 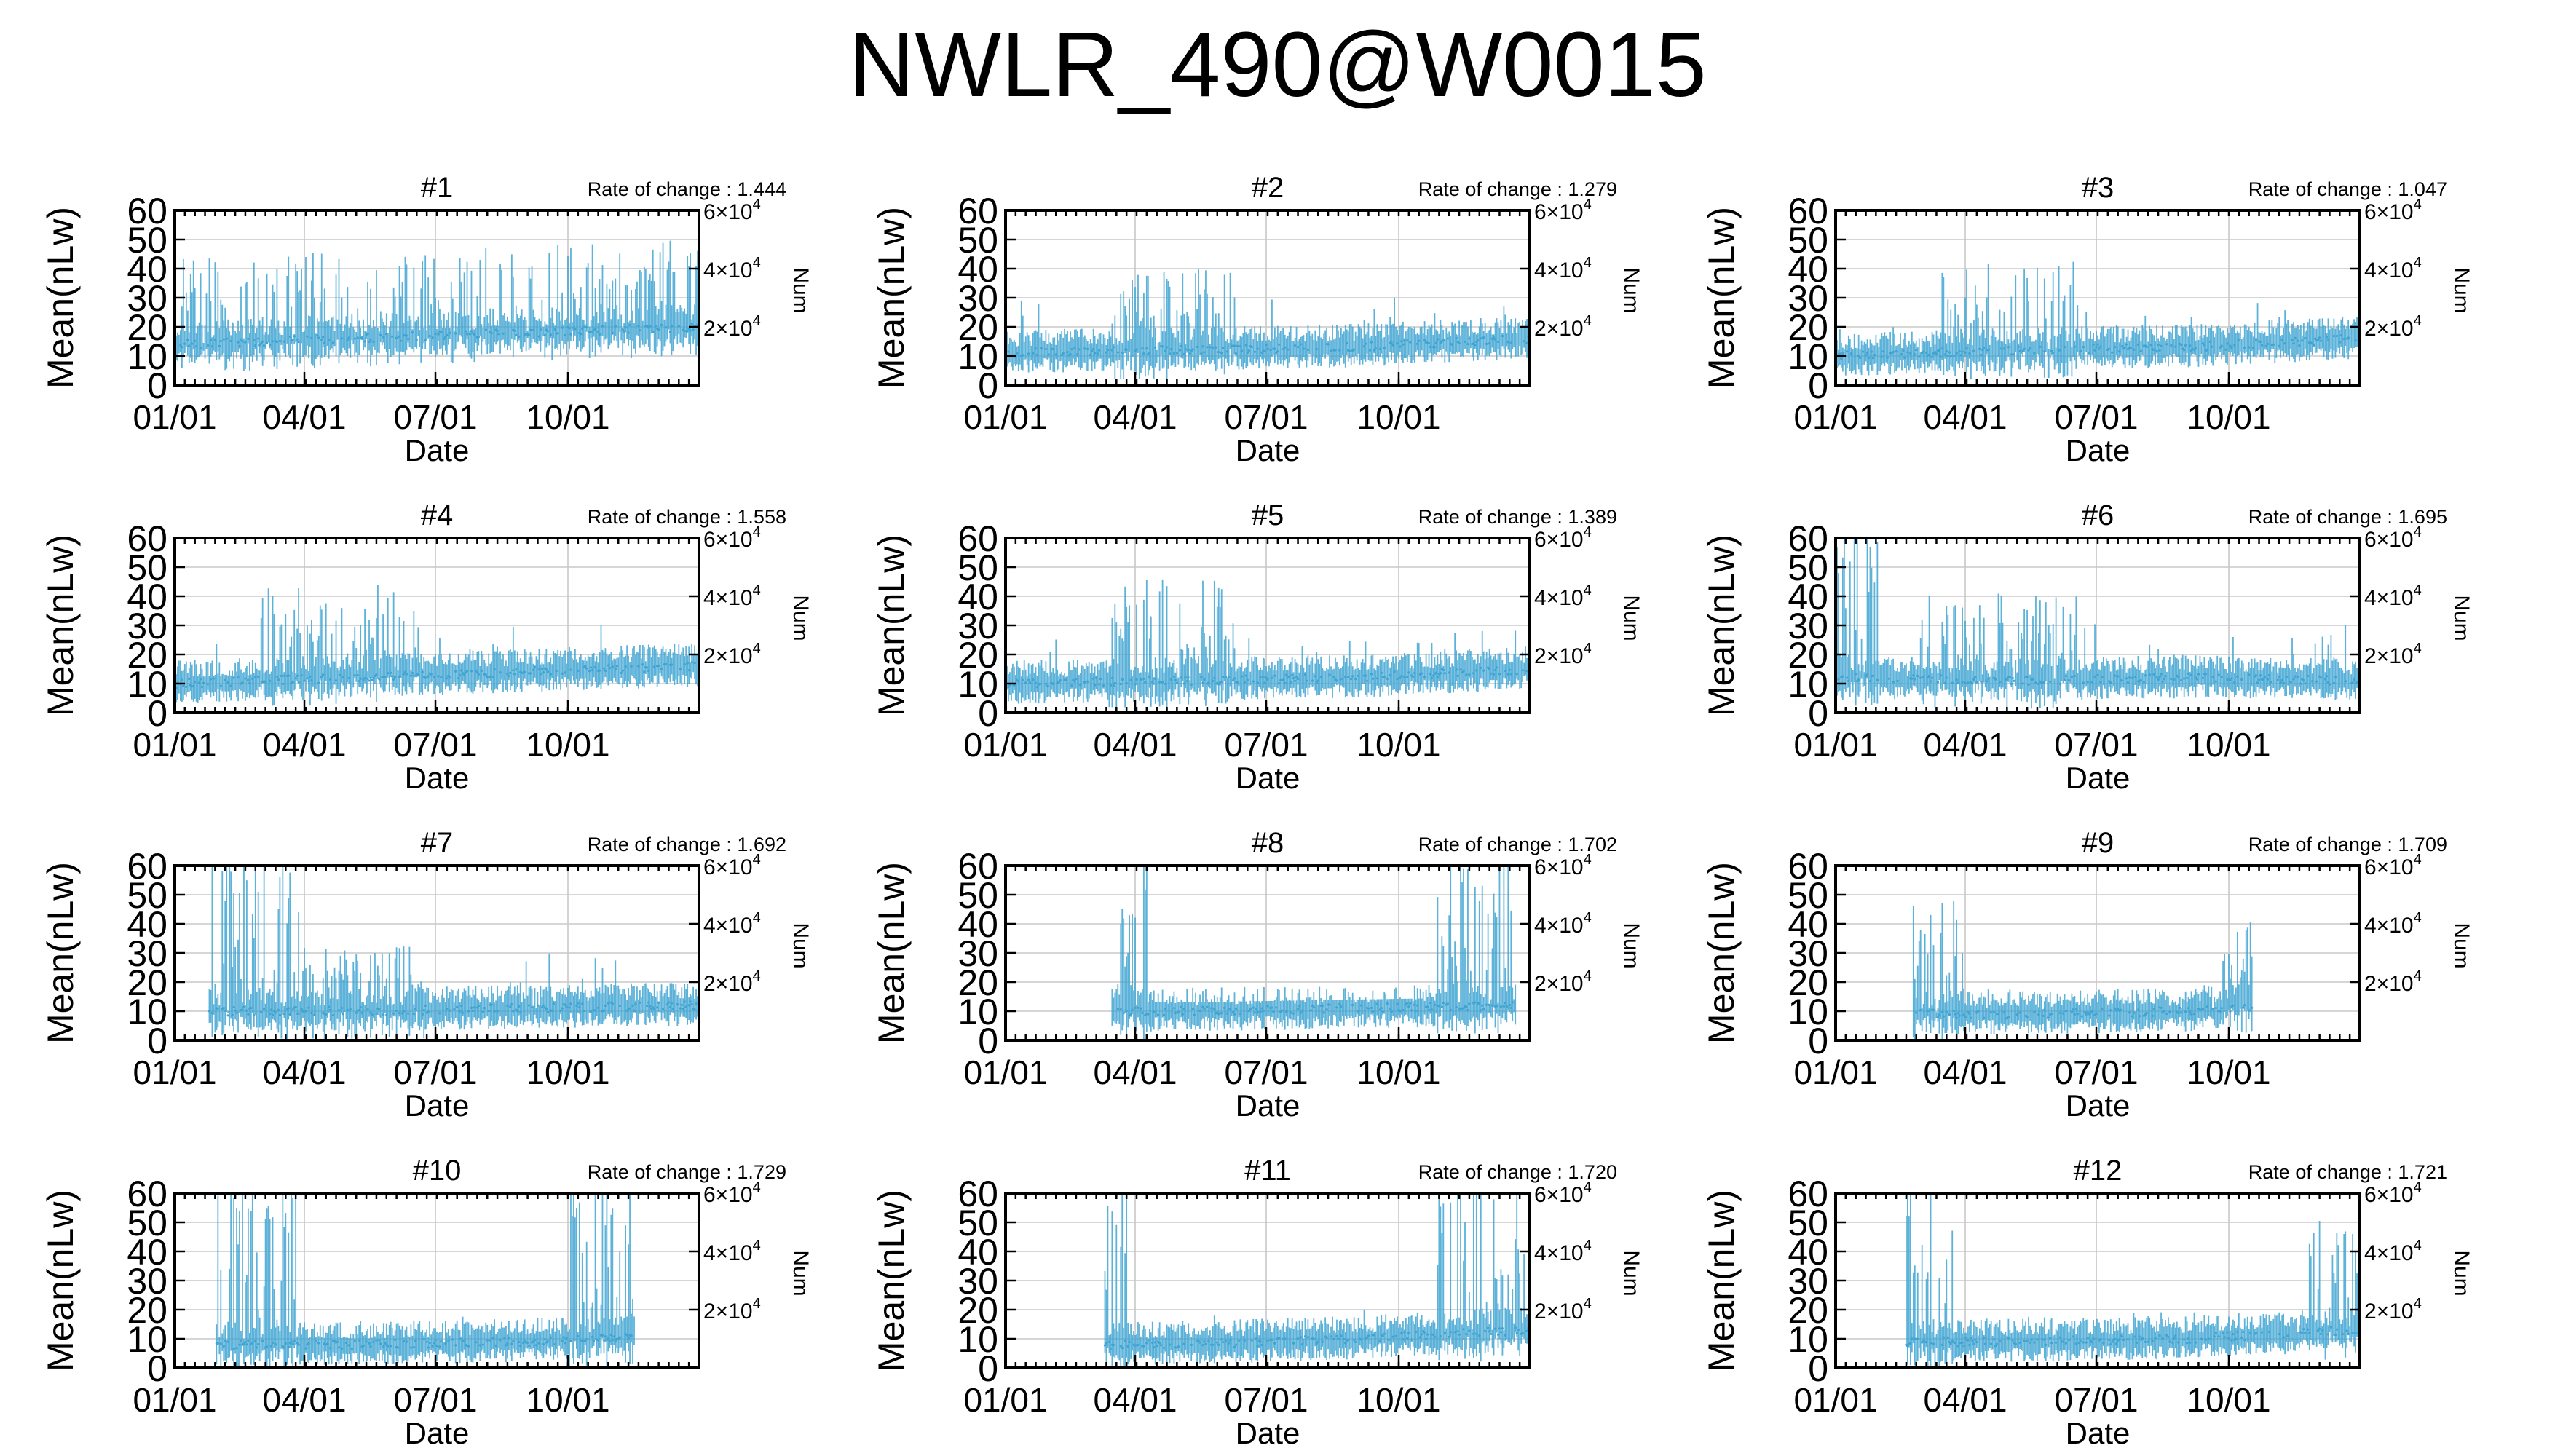 What do you see at coordinates (728, 984) in the screenshot?
I see `y2-tick-mantissa: 2×10` at bounding box center [728, 984].